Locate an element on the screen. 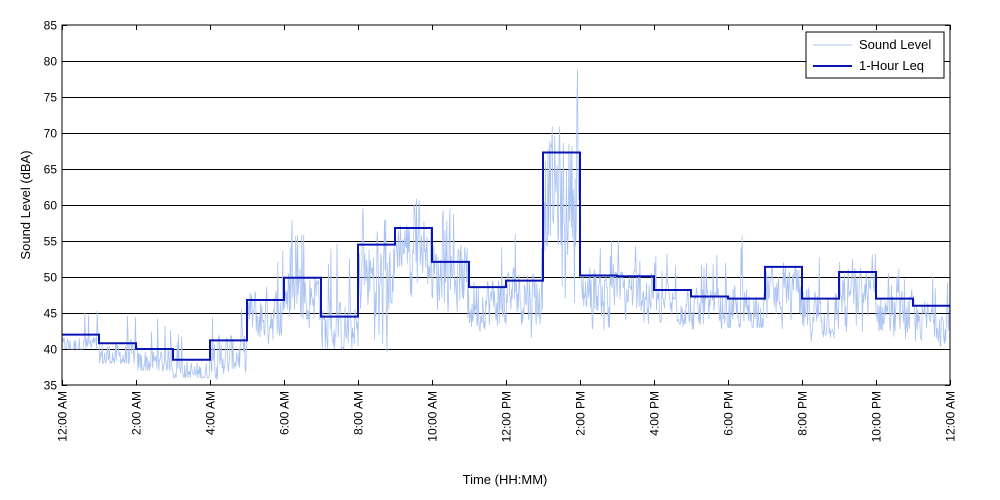 Image resolution: width=1000 pixels, height=500 pixels. x-tick-label: 10:00 AM is located at coordinates (433, 416).